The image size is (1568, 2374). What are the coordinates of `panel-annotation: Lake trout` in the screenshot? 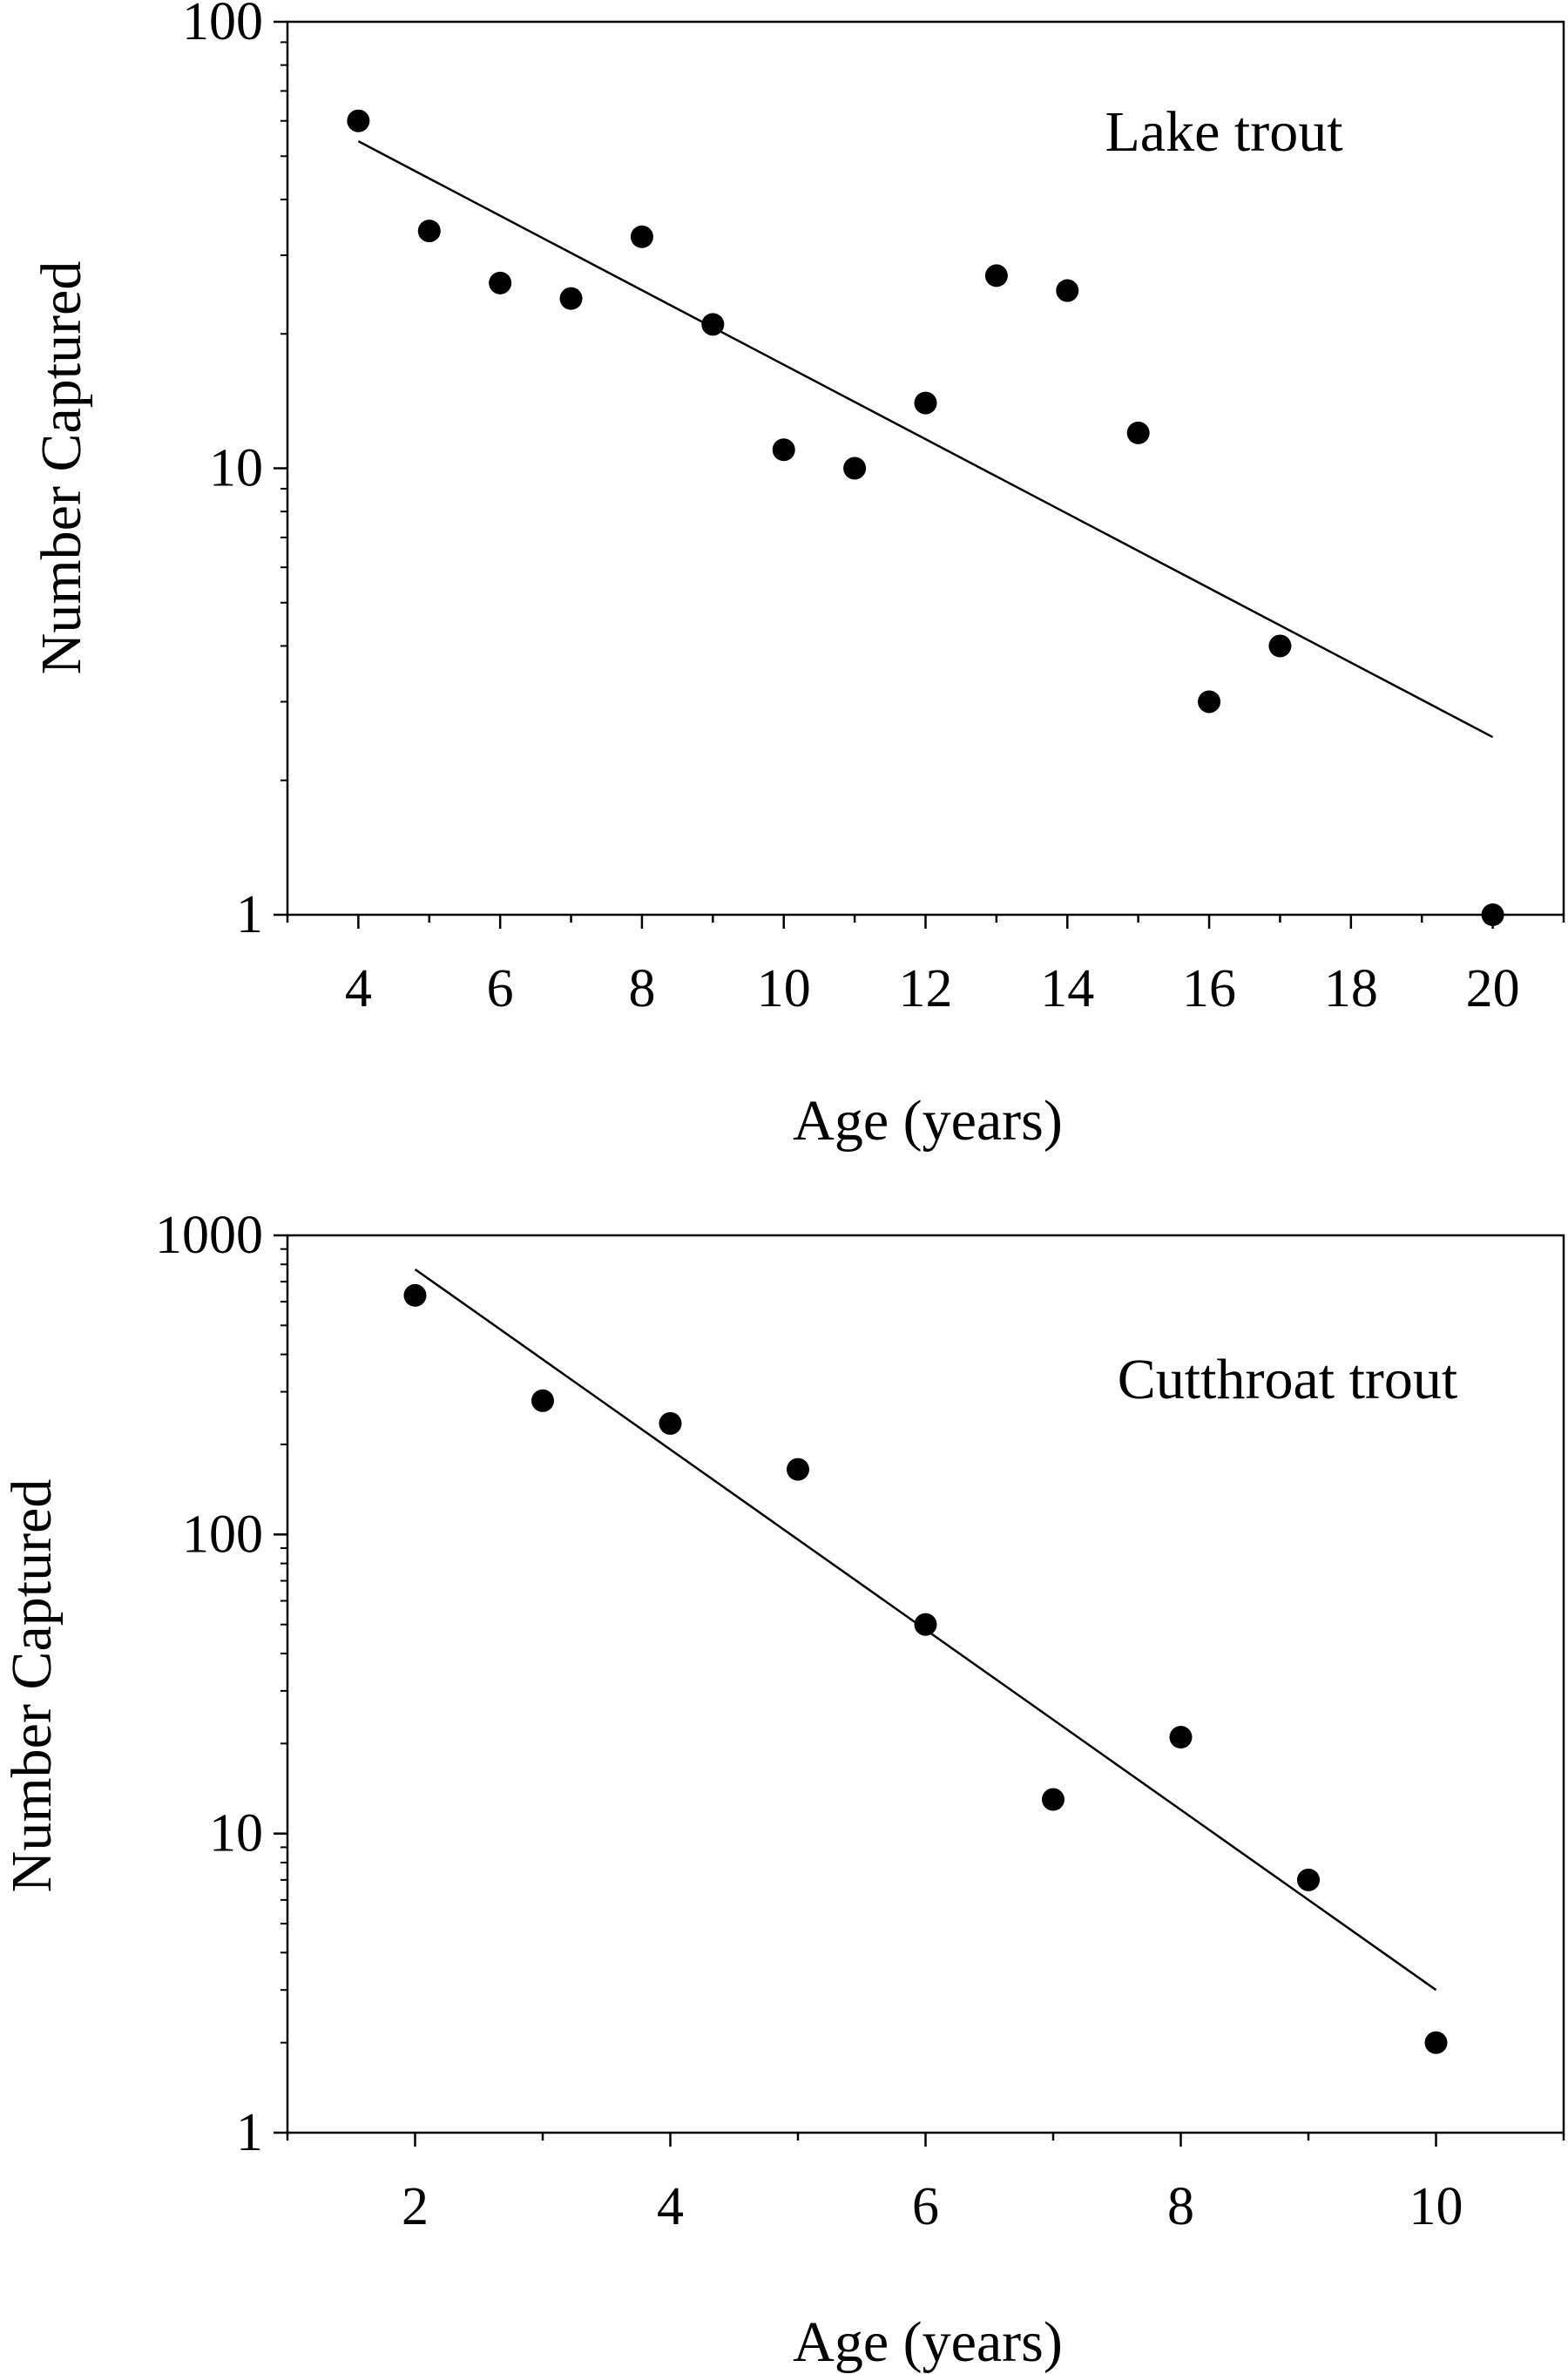 It's located at (1223, 132).